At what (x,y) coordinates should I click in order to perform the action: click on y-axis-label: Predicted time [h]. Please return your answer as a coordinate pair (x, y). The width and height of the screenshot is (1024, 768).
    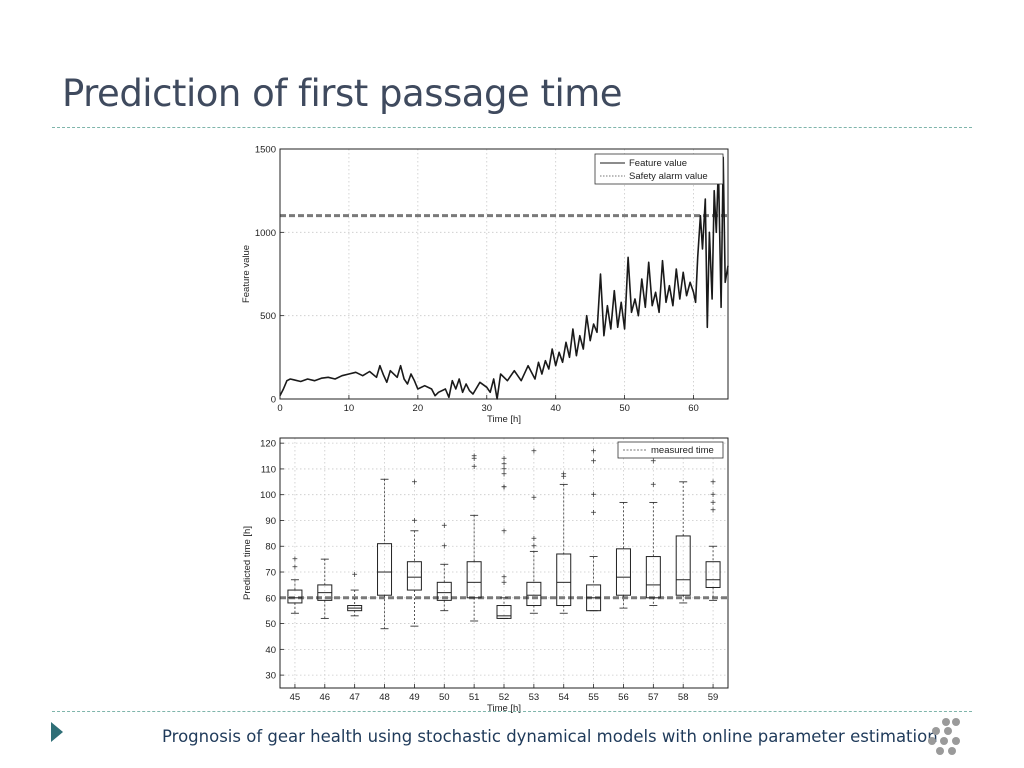
    Looking at the image, I should click on (247, 563).